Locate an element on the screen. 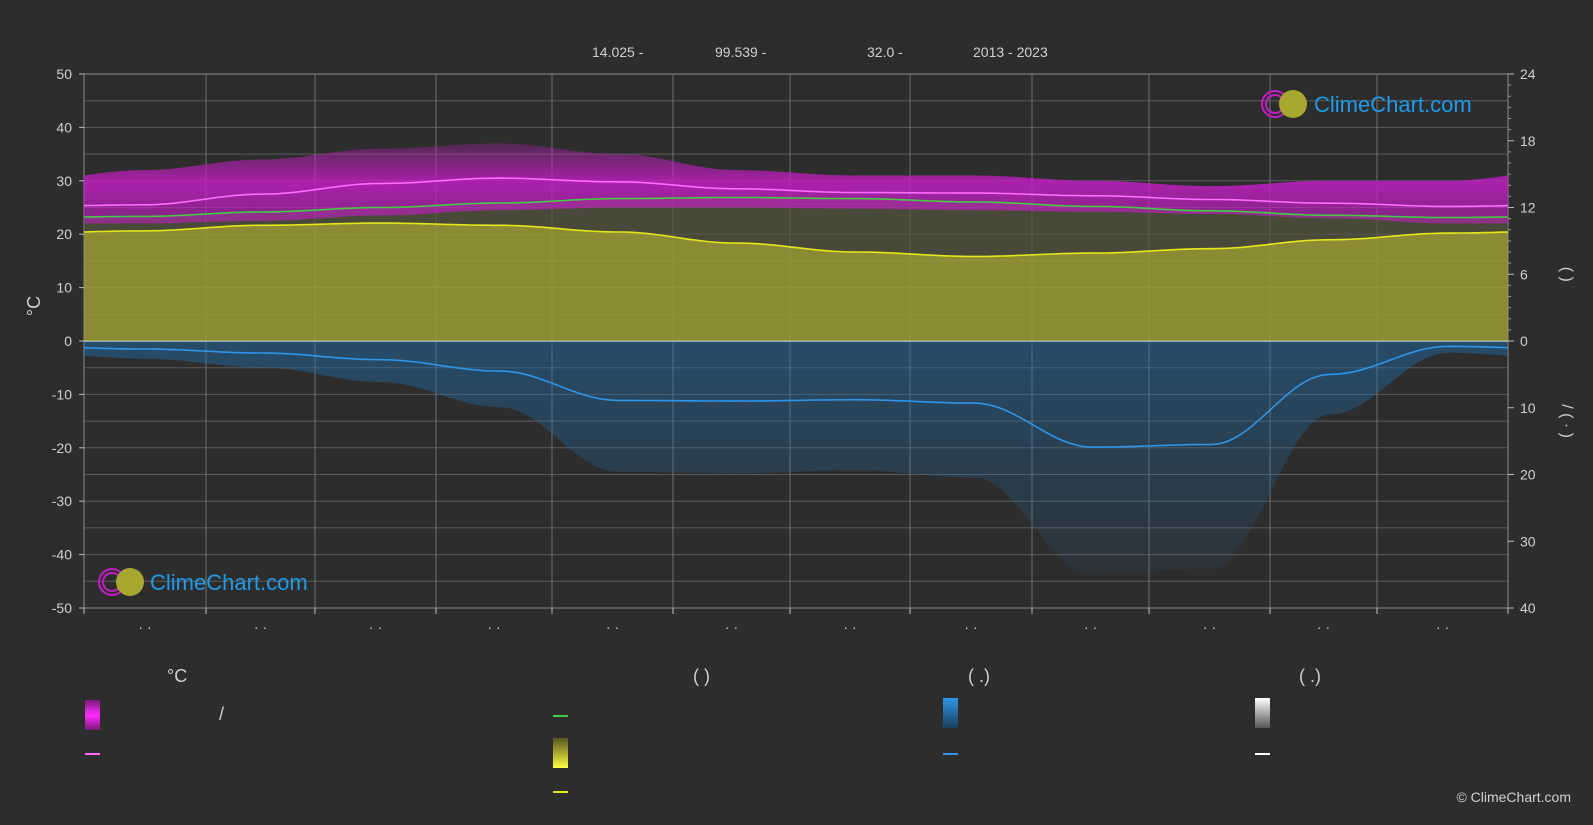 The image size is (1593, 825). header-longitude: 99.539 - is located at coordinates (741, 52).